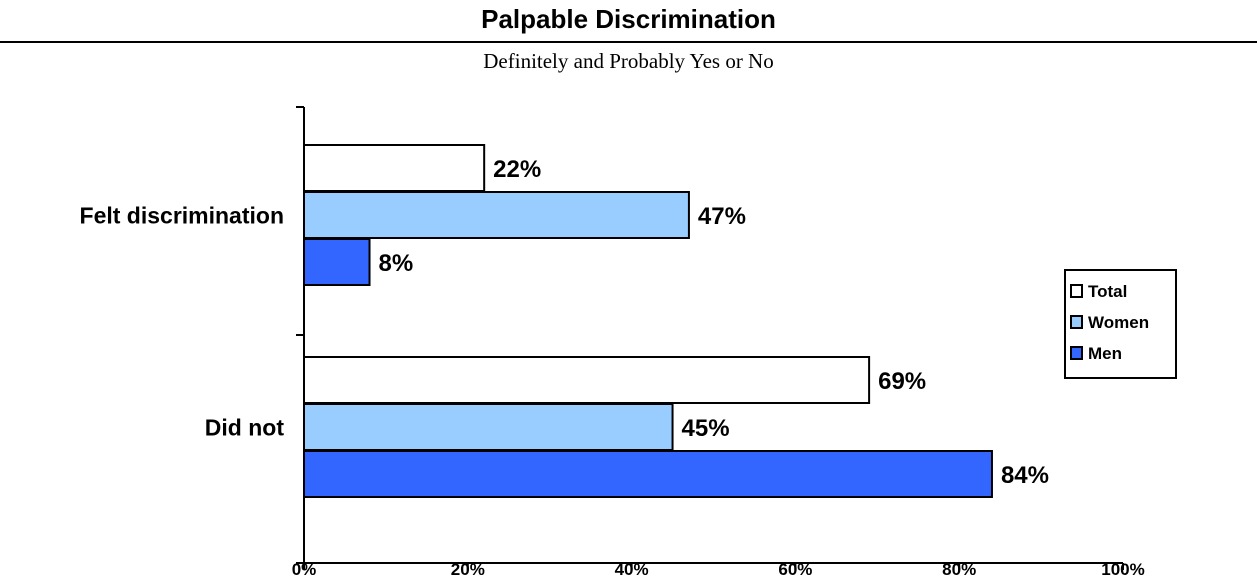  What do you see at coordinates (632, 569) in the screenshot?
I see `x-tick-label: 40%` at bounding box center [632, 569].